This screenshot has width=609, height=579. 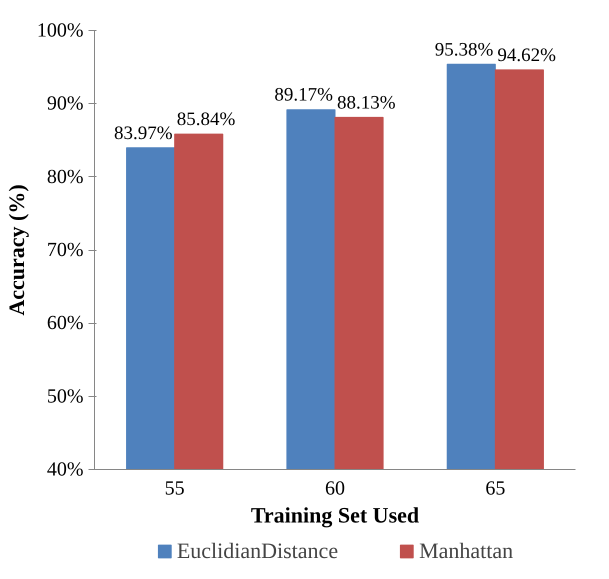 I want to click on y-axis-title: Accuracy (%), so click(x=16, y=250).